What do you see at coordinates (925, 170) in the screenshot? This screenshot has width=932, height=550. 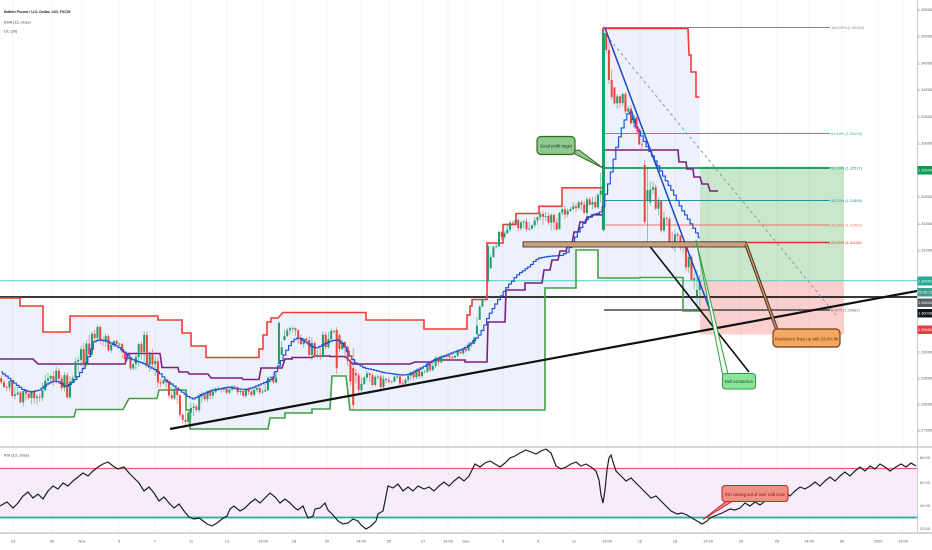 I see `svg-text: 1.32524` at bounding box center [925, 170].